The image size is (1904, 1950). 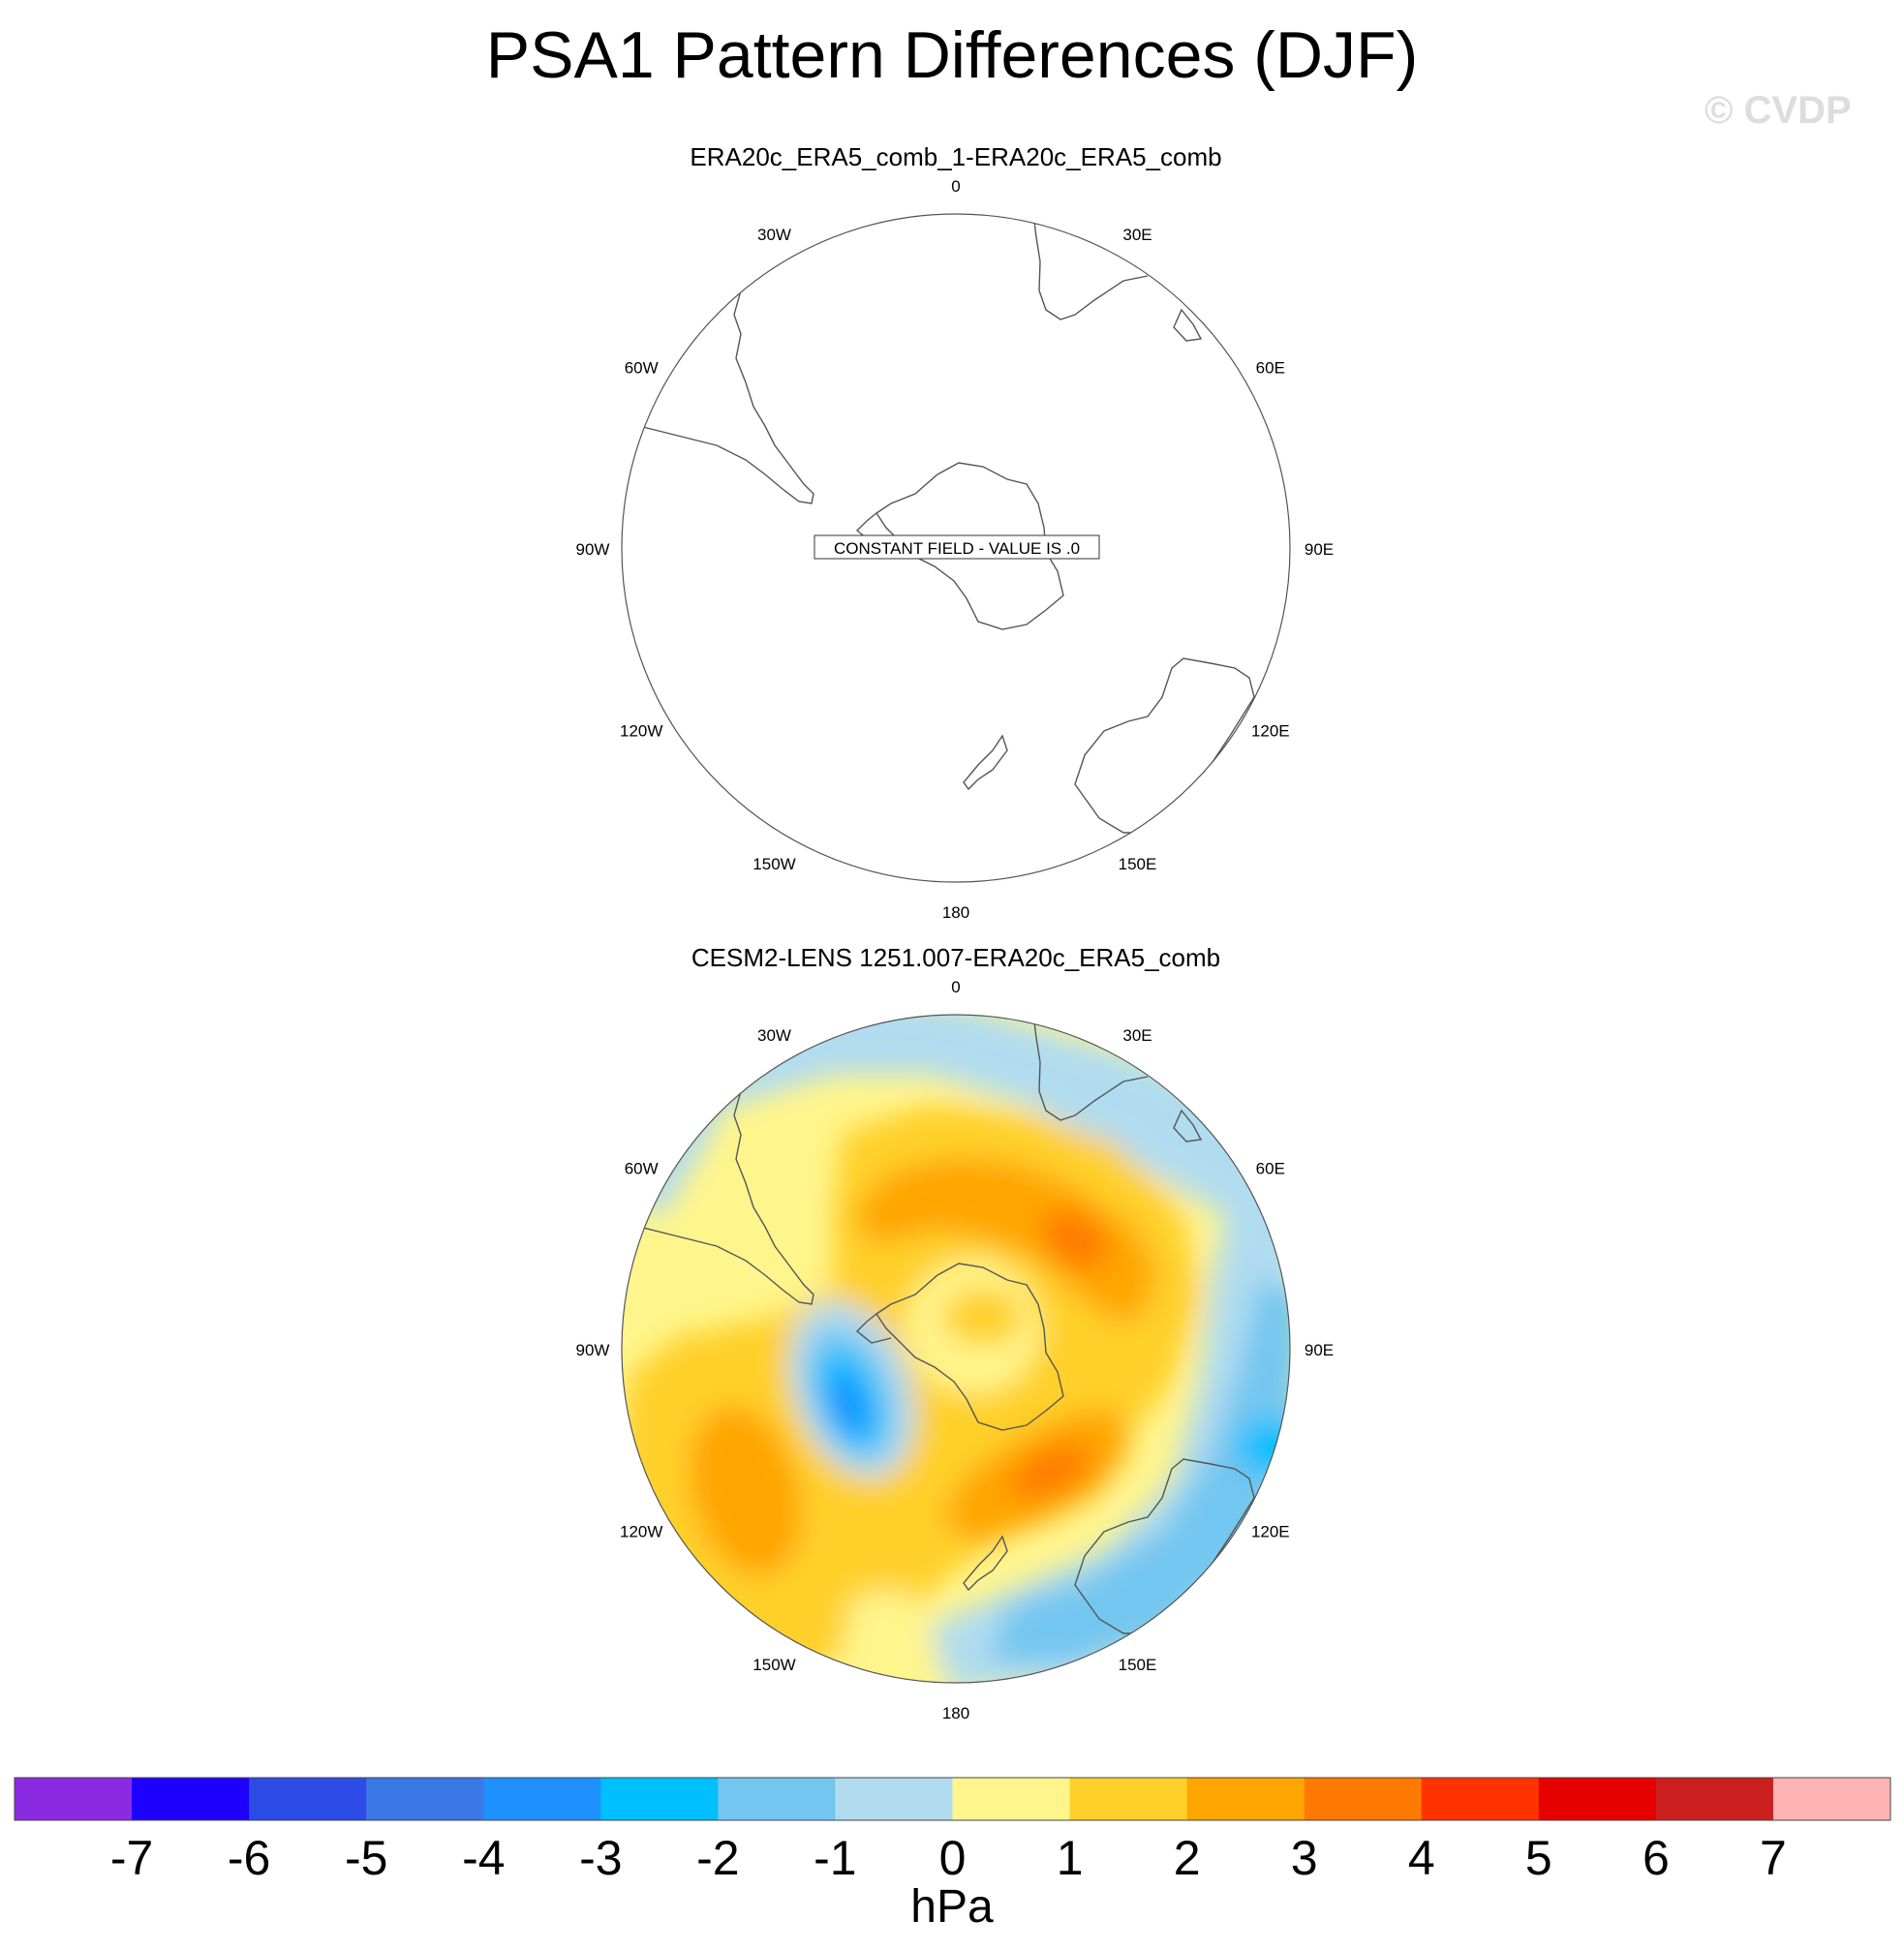 I want to click on coast-africa, so click(x=1090, y=267).